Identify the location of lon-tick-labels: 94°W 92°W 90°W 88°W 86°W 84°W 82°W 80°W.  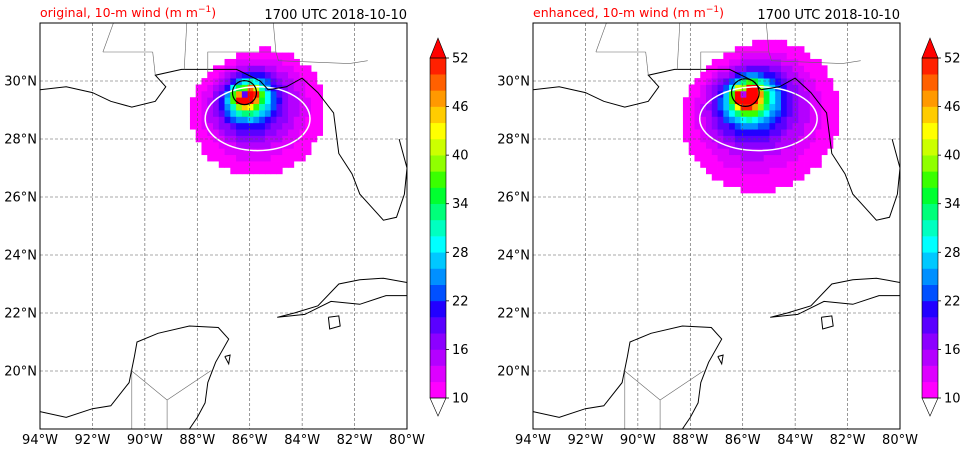
(716, 440).